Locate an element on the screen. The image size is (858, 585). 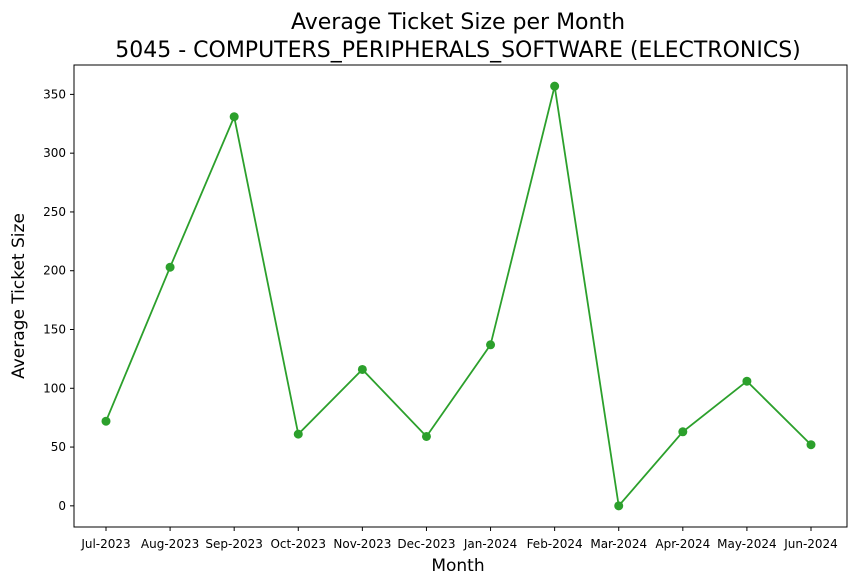
x-tick-label: Jul-2023 is located at coordinates (105, 544).